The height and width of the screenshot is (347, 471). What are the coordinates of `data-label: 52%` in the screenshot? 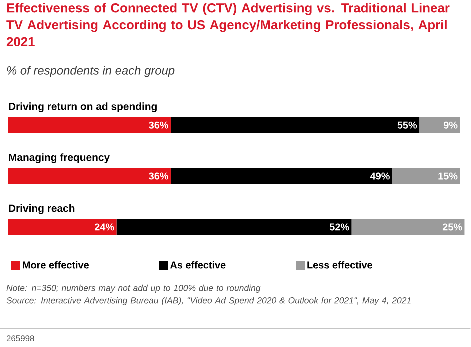 It's located at (340, 227).